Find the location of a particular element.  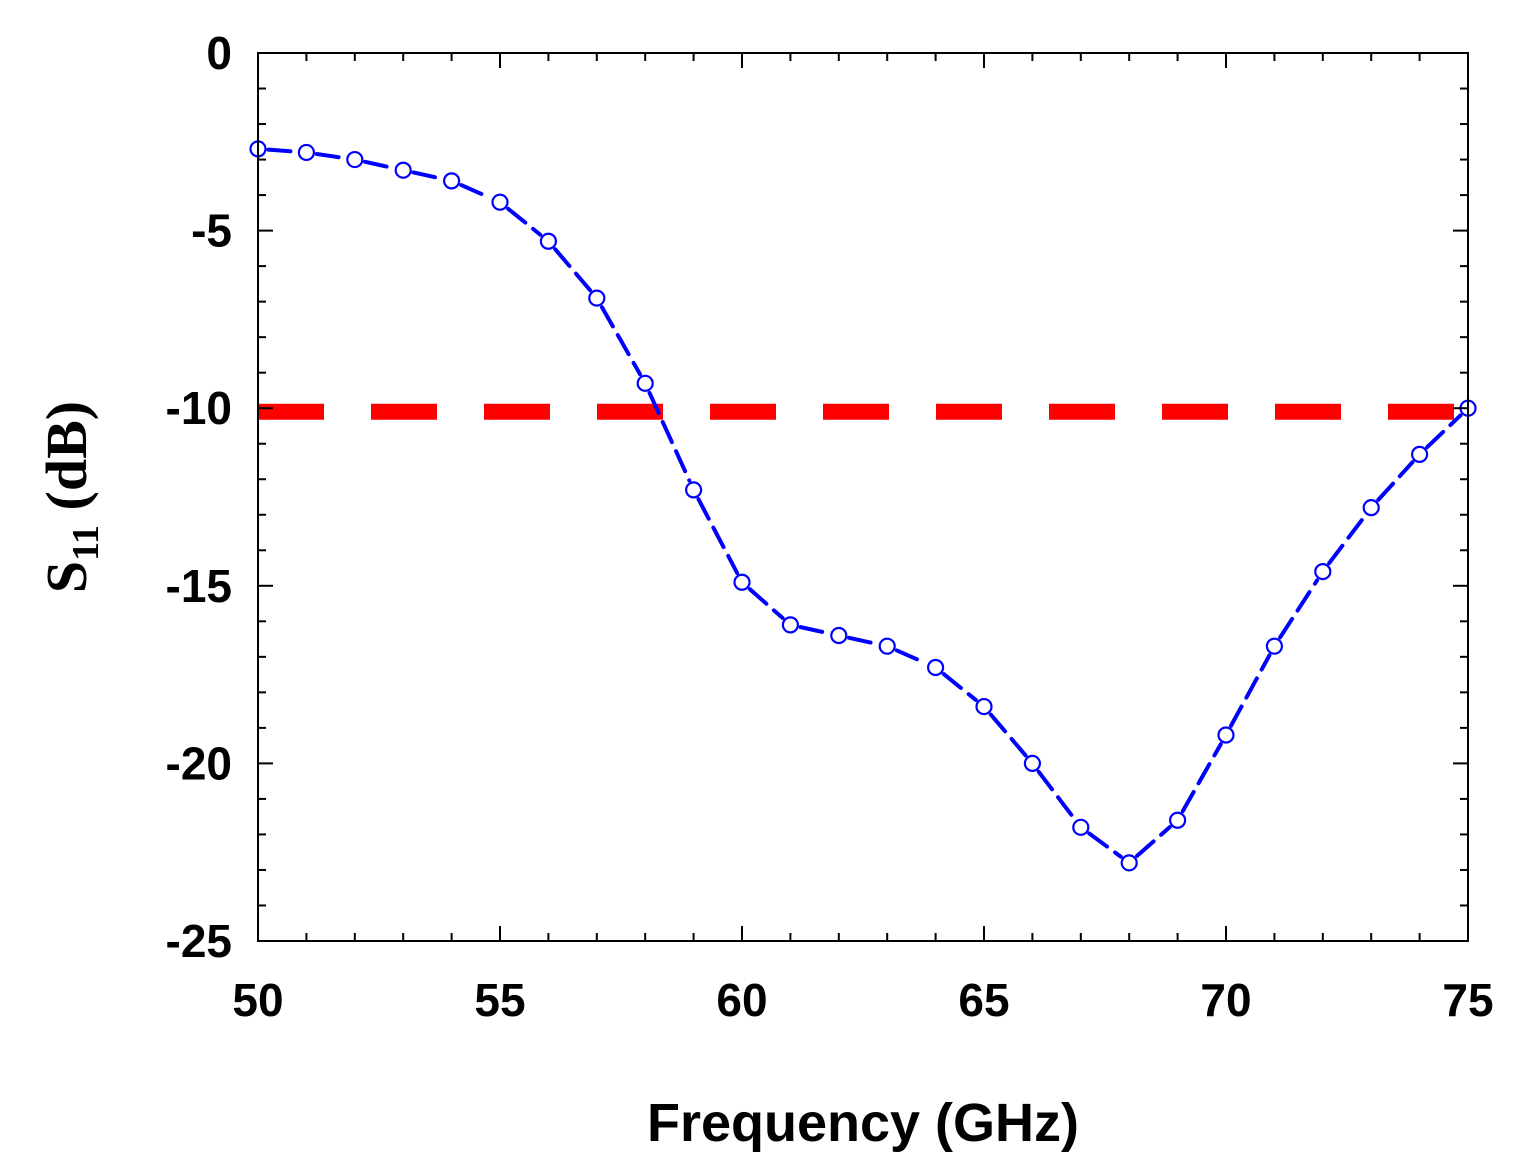

y-tick-label: -5 is located at coordinates (211, 231).